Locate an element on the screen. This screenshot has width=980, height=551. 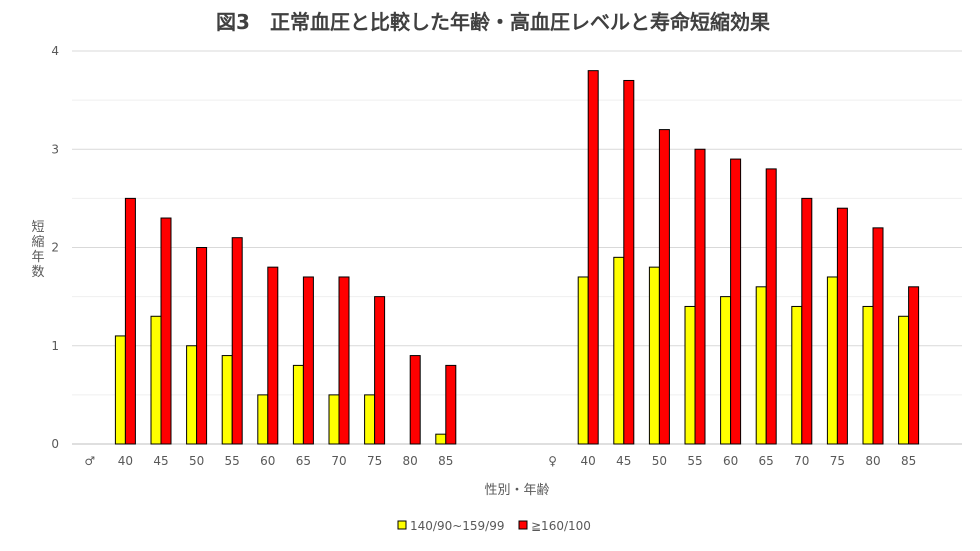
sex-group-label: ♀ is located at coordinates (552, 461).